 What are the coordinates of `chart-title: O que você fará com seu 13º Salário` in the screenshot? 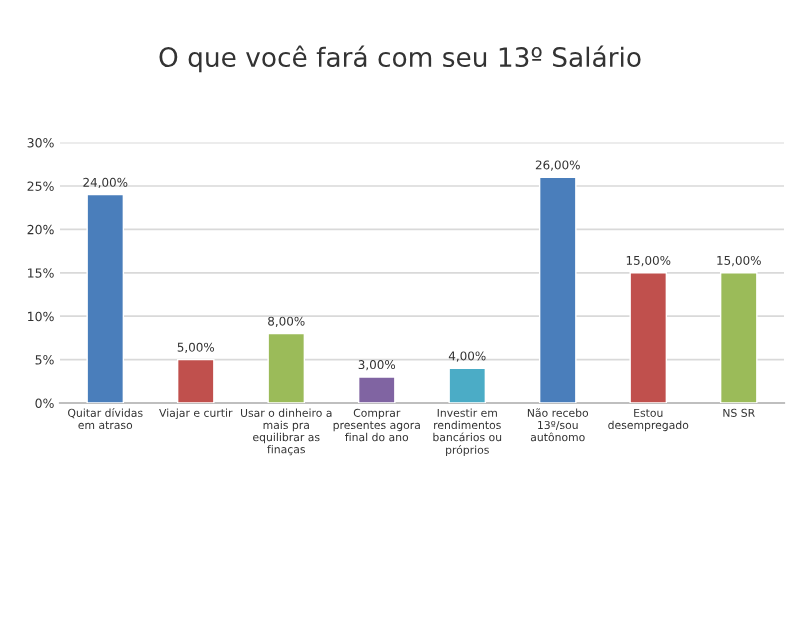 It's located at (400, 59).